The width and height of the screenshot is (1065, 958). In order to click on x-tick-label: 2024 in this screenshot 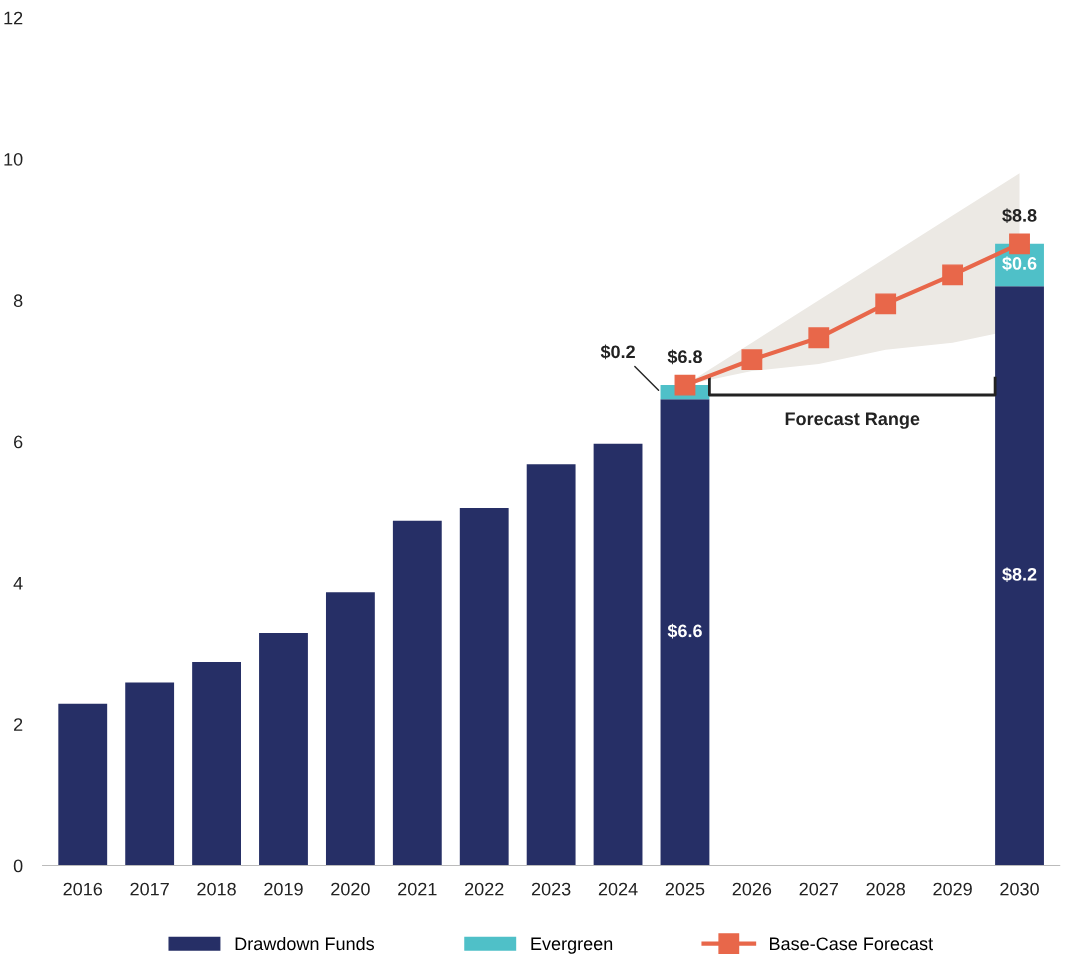, I will do `click(618, 889)`.